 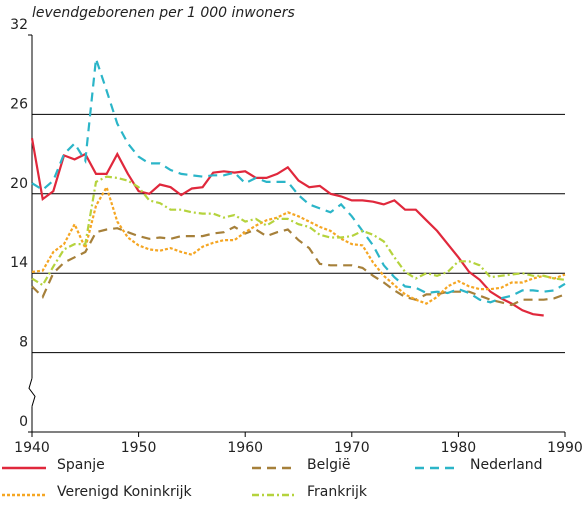 I want to click on x-tick-label: 1950, so click(x=139, y=448).